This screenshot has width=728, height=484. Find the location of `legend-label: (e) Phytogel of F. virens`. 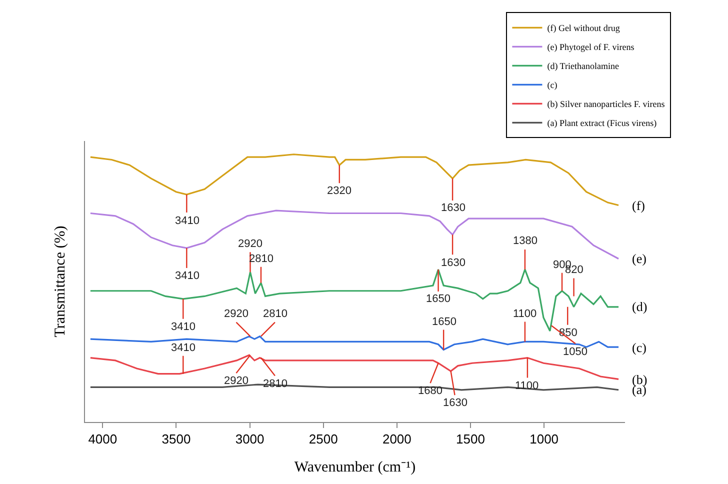

legend-label: (e) Phytogel of F. virens is located at coordinates (591, 47).